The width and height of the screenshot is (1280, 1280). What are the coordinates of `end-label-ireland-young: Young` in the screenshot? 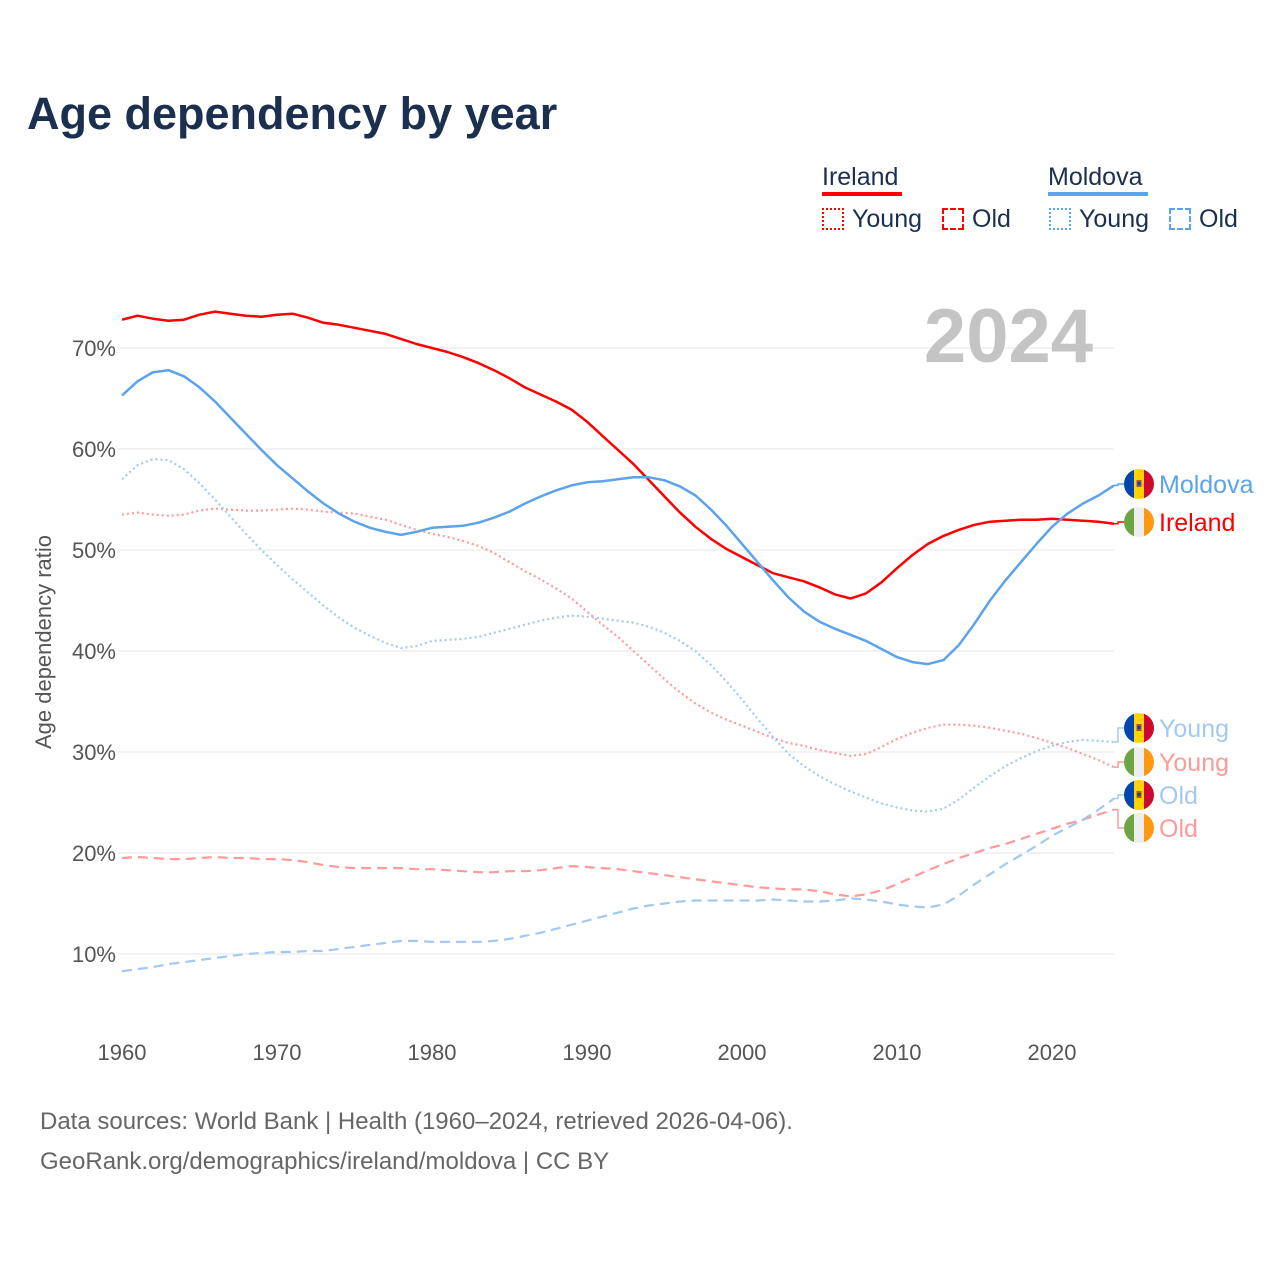 It's located at (1194, 763).